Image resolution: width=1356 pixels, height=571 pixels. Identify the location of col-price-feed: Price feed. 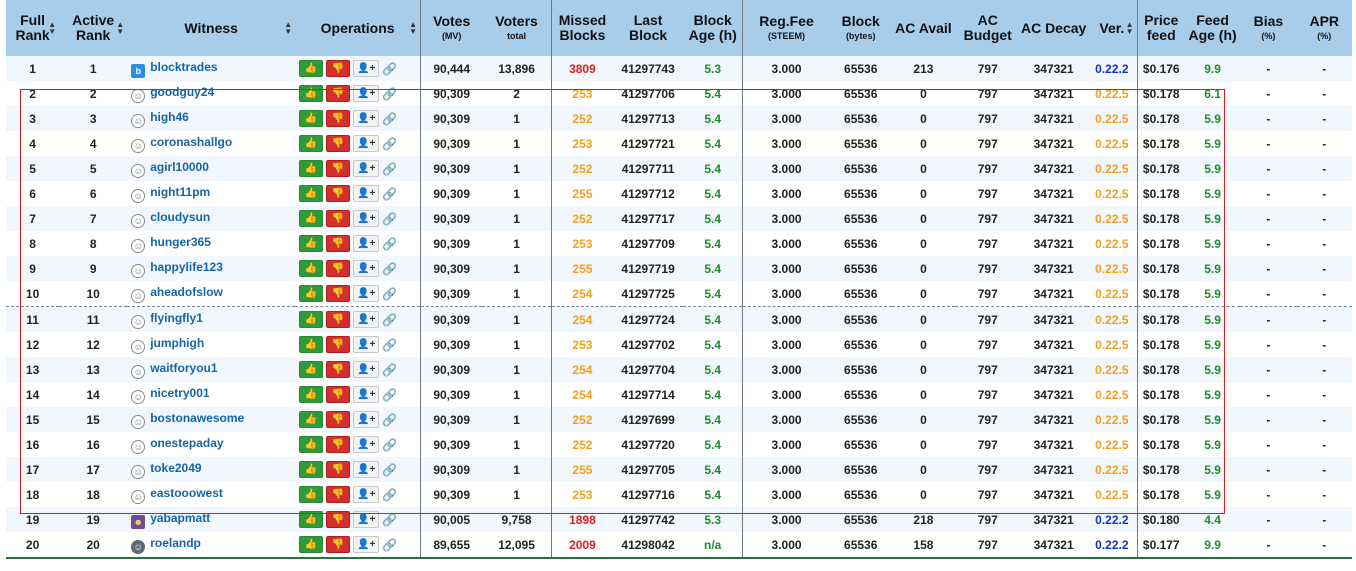
(1160, 28).